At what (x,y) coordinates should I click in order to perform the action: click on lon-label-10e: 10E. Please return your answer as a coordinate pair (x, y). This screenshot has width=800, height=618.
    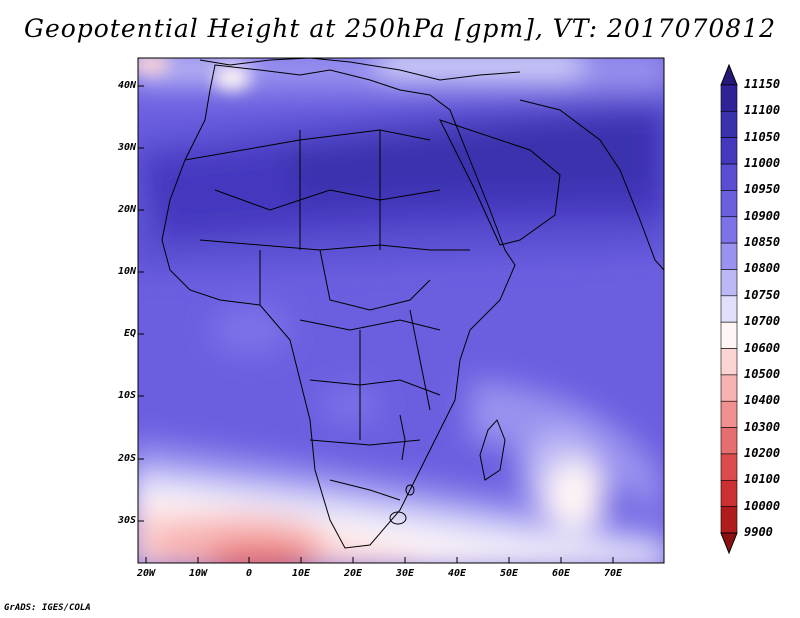
    Looking at the image, I should click on (301, 573).